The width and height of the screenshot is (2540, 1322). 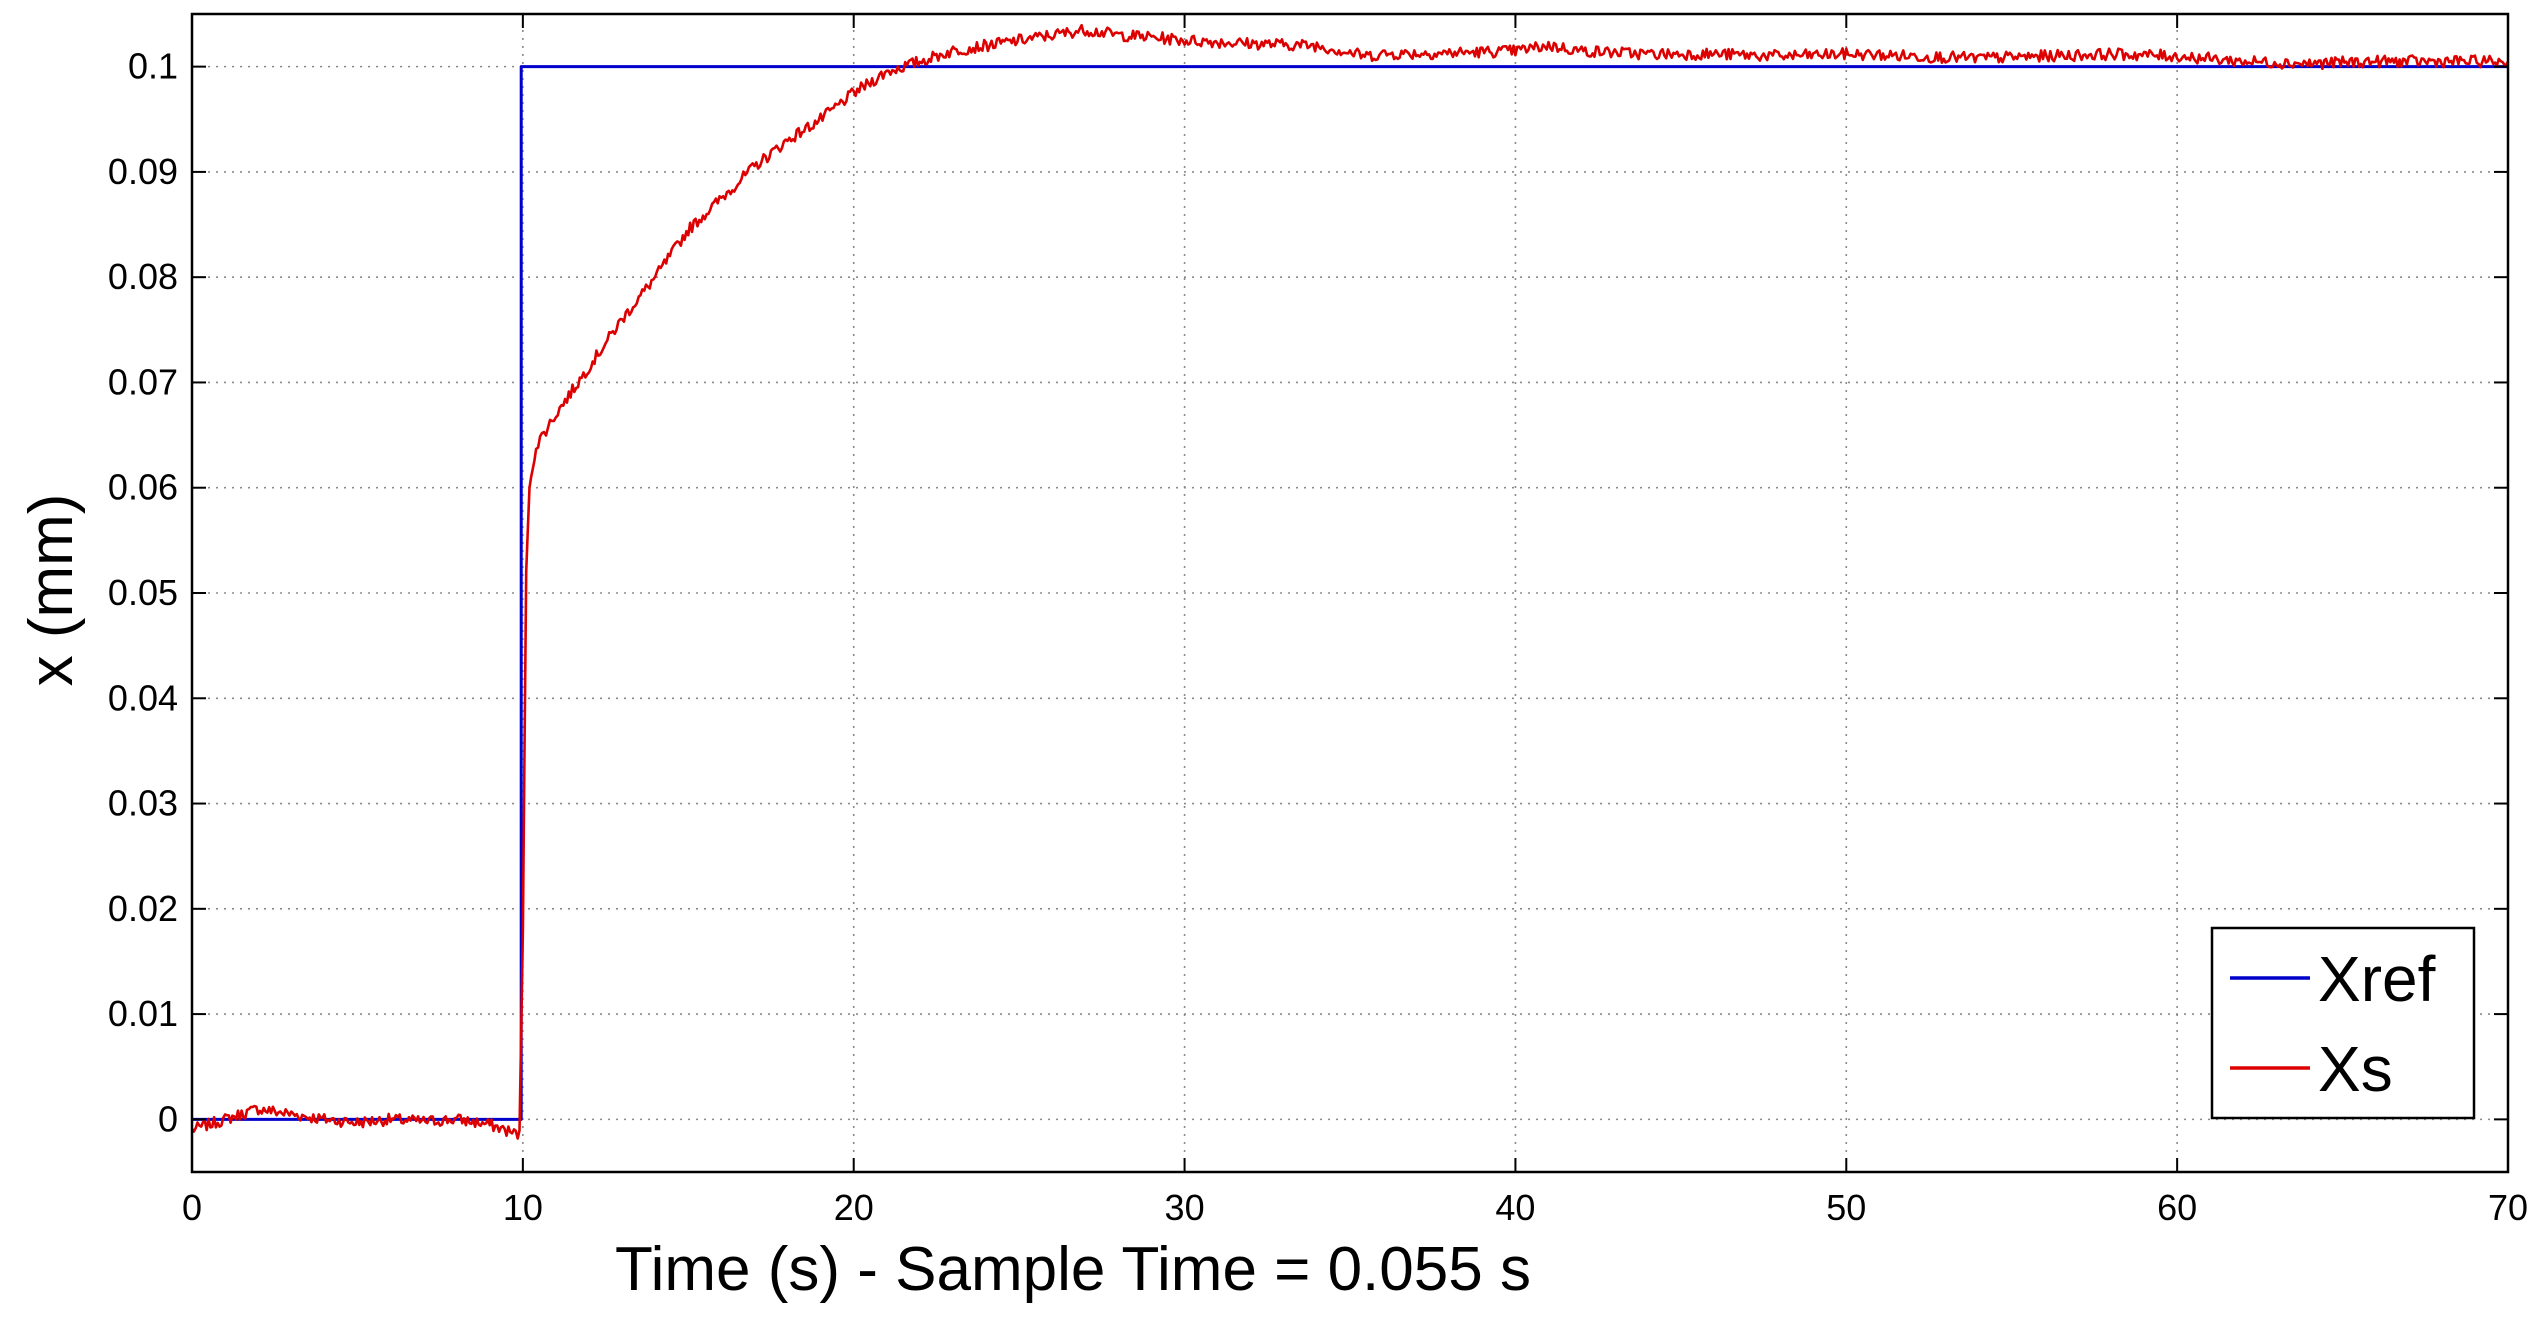 What do you see at coordinates (143, 908) in the screenshot?
I see `y-tick-label: 0.02` at bounding box center [143, 908].